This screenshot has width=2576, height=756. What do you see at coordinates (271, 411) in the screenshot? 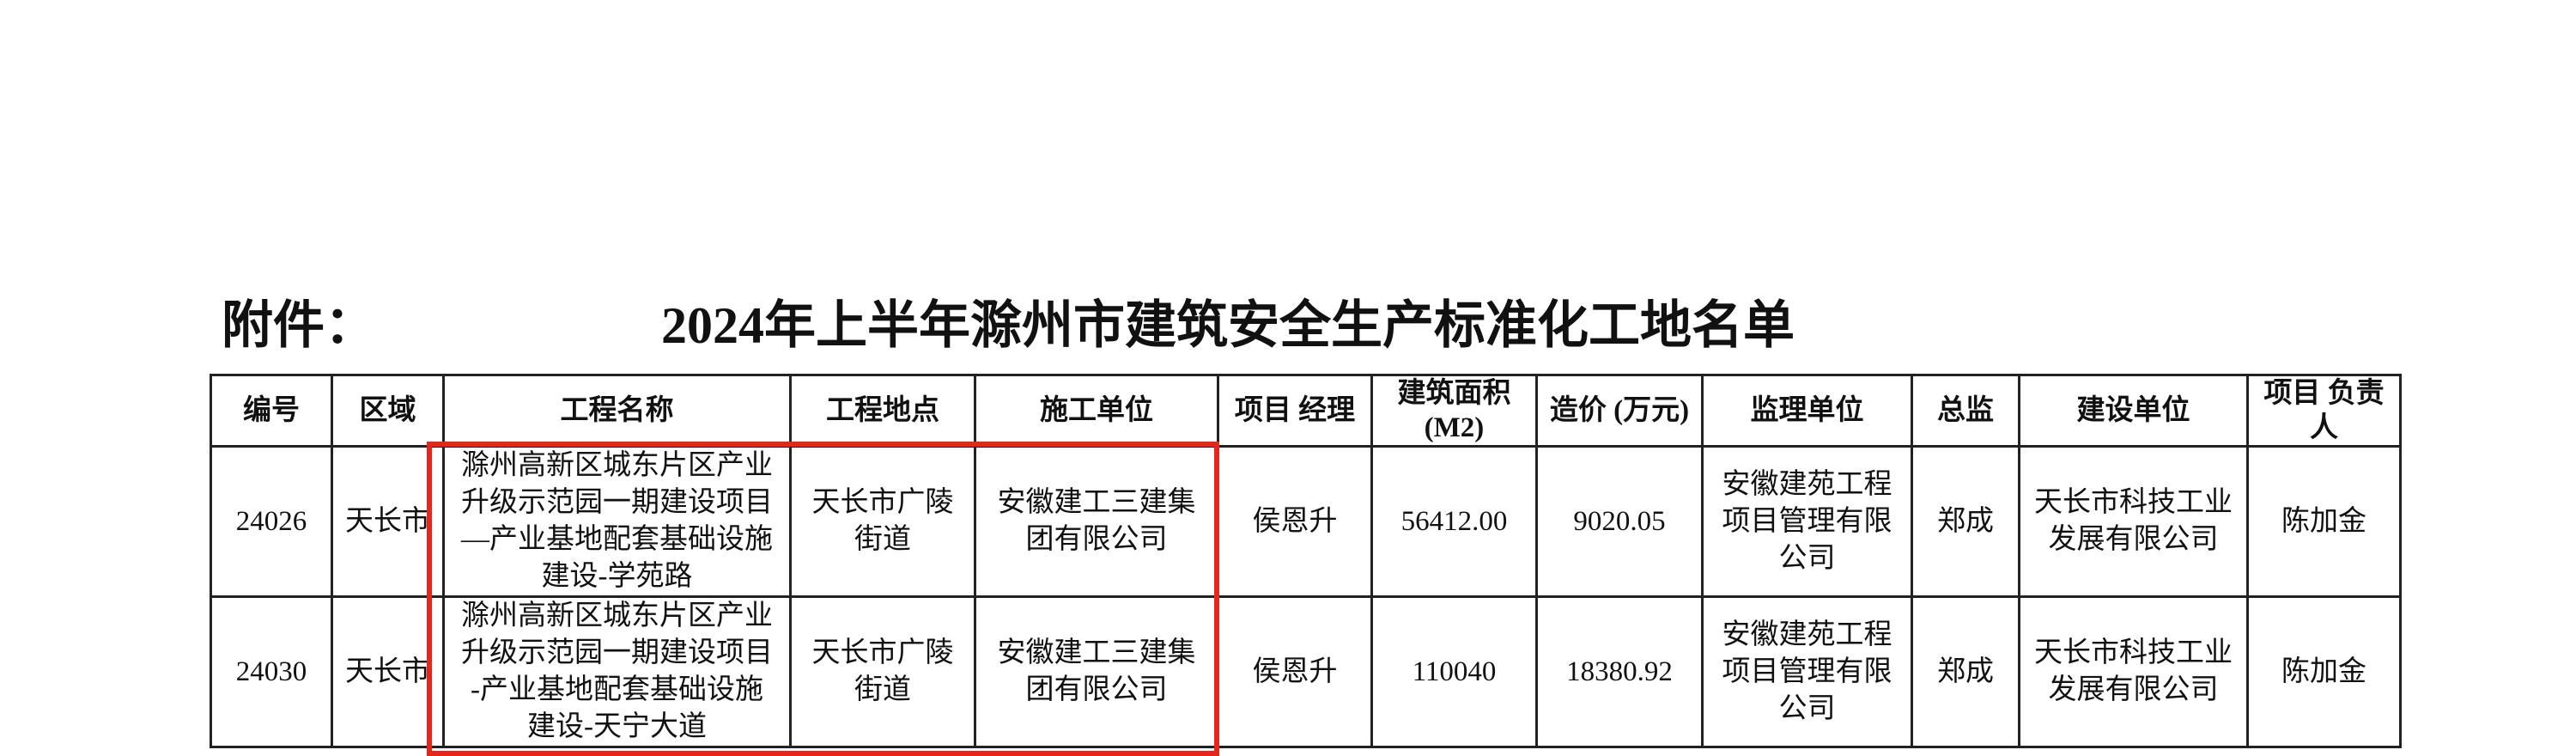
I see `header-cell: 编号` at bounding box center [271, 411].